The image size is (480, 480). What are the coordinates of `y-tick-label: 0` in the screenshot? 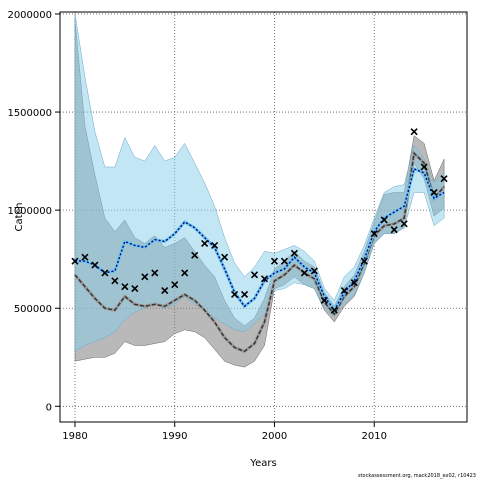 It's located at (49, 407).